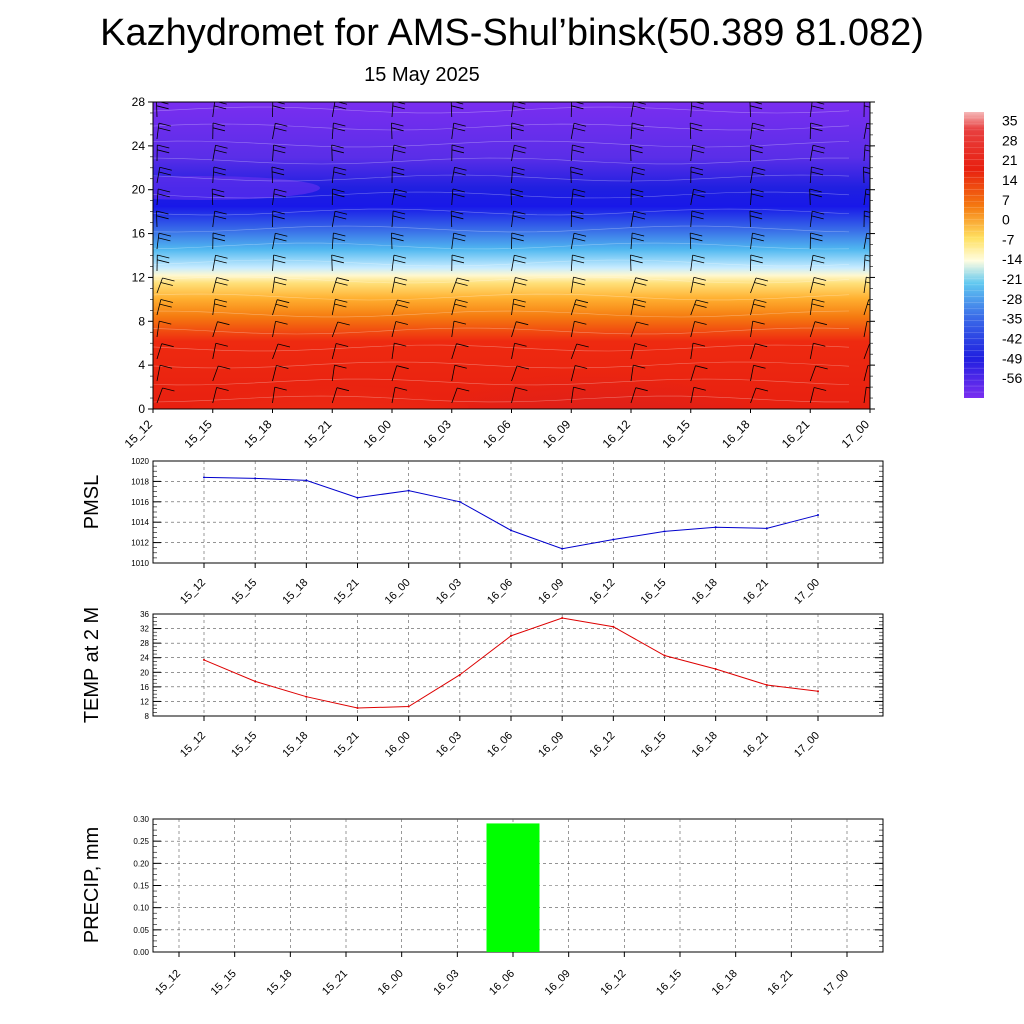 This screenshot has height=1024, width=1024. What do you see at coordinates (705, 592) in the screenshot?
I see `x-tick-label: 16_18` at bounding box center [705, 592].